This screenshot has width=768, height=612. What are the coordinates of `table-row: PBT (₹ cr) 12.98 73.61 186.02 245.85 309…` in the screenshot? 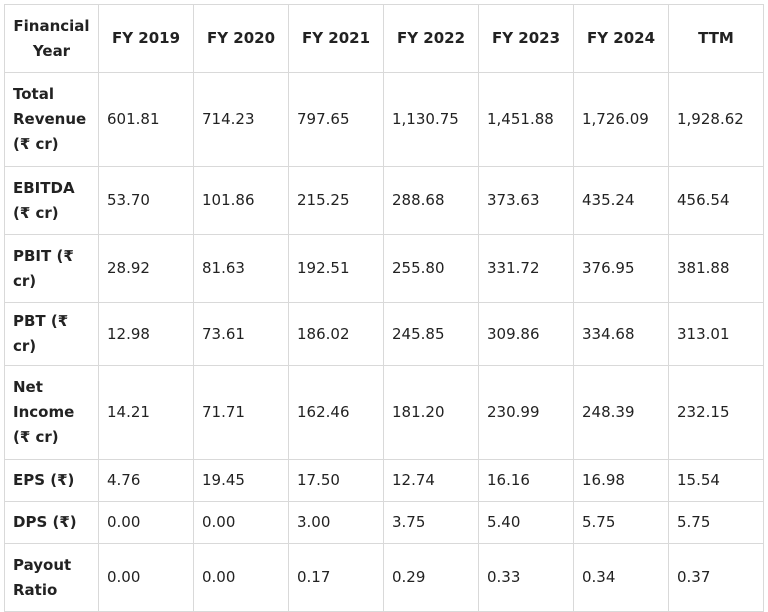 It's located at (384, 334).